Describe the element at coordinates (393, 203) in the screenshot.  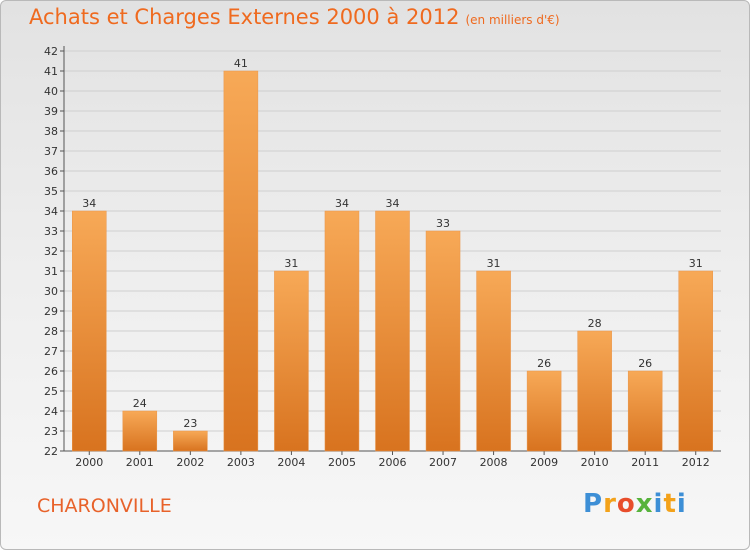
I see `data-label-2006: 34` at that location.